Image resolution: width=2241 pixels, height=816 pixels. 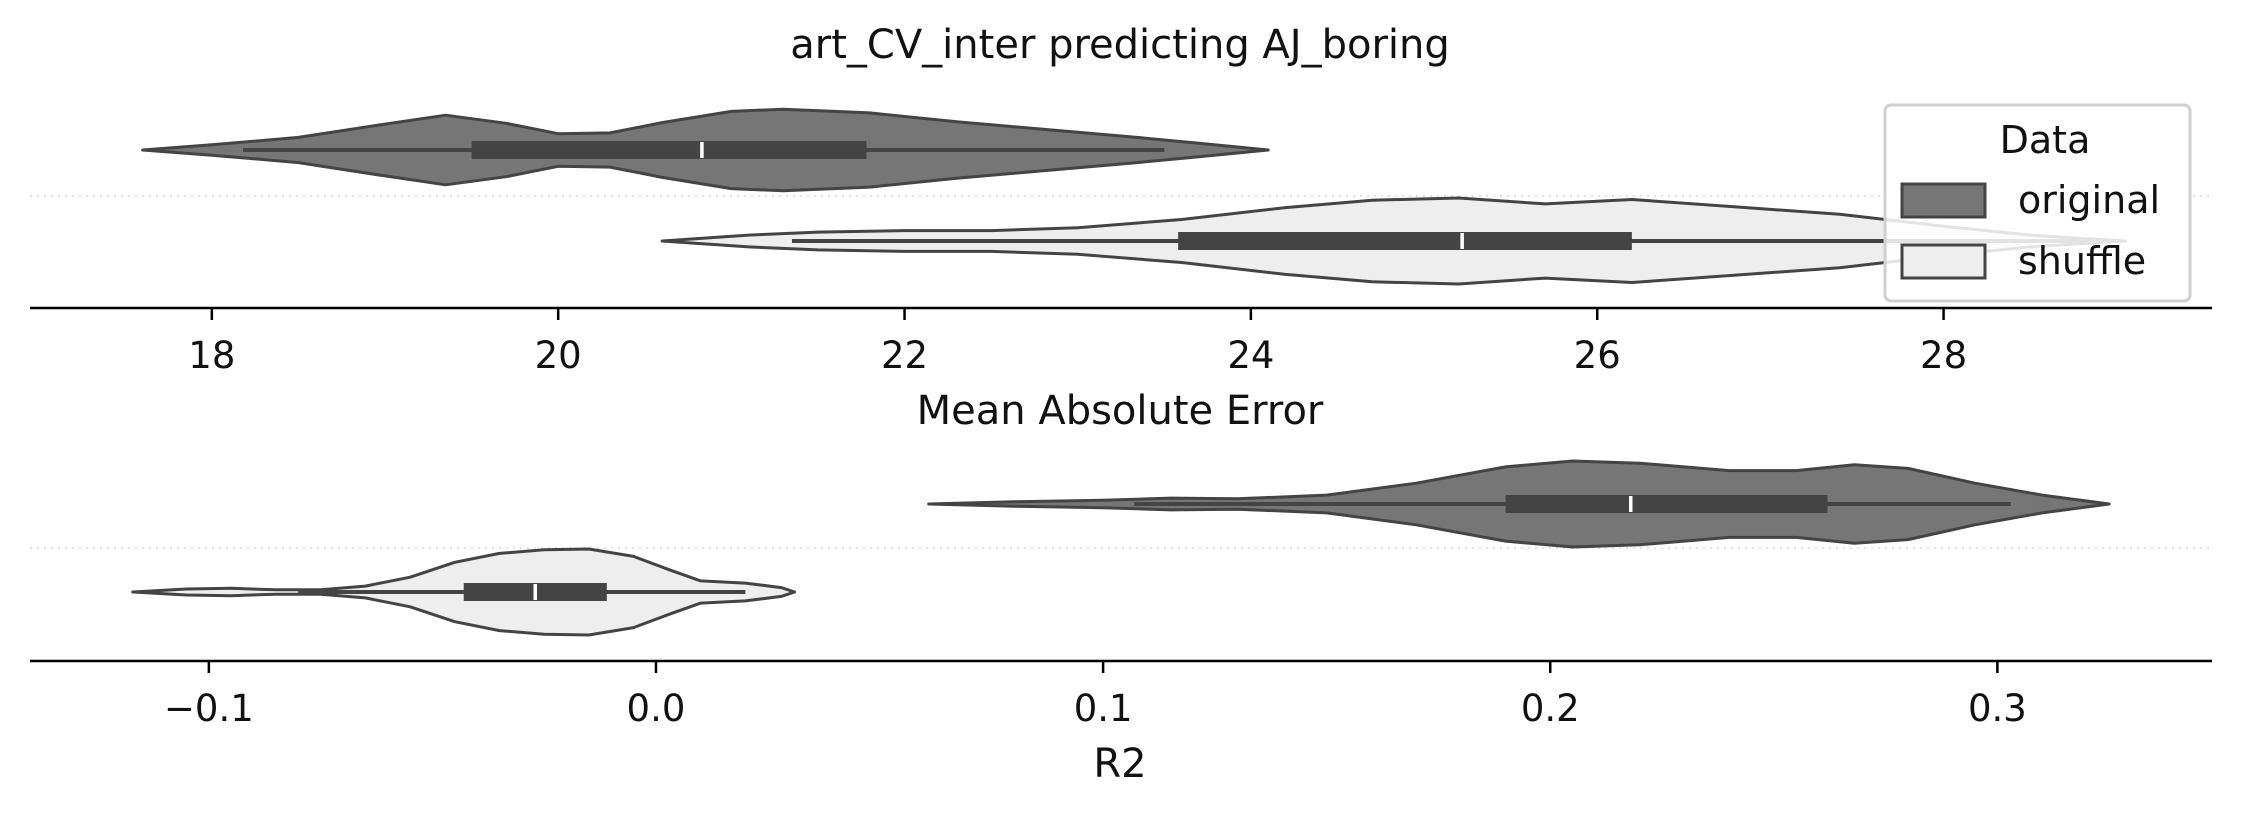 I want to click on x-tick-label: 0.1, so click(x=1103, y=708).